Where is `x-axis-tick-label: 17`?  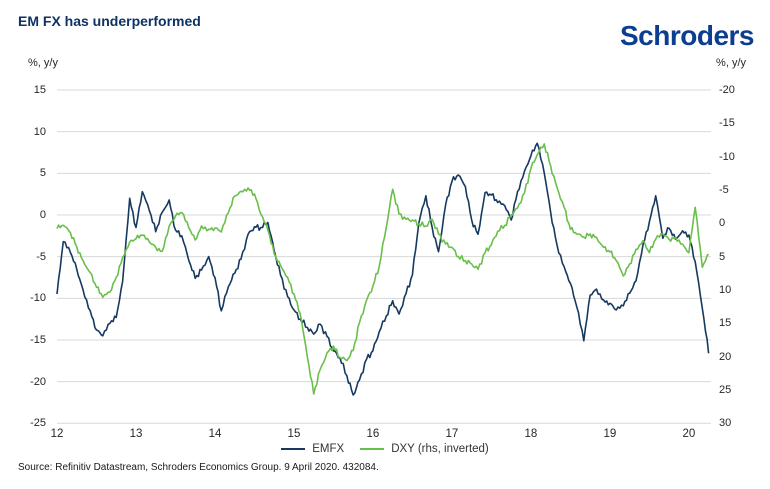
x-axis-tick-label: 17 is located at coordinates (452, 434).